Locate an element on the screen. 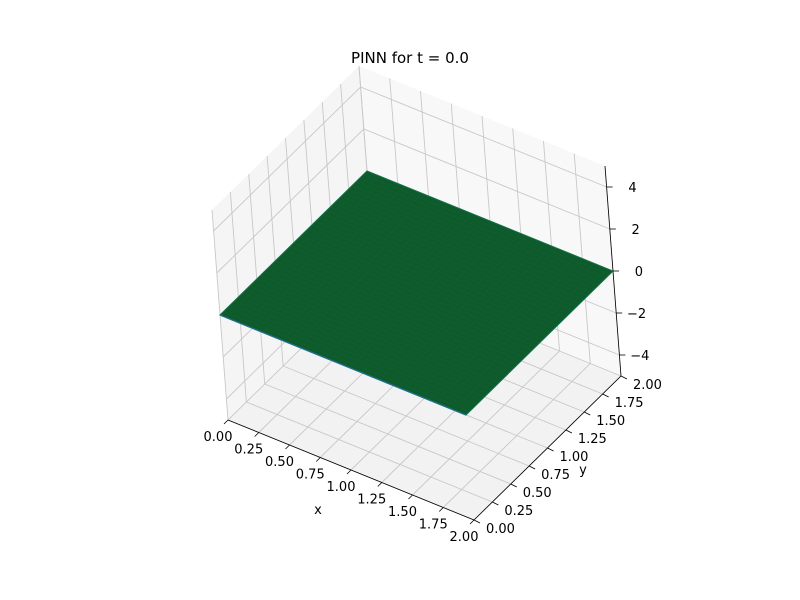 The width and height of the screenshot is (800, 600). x-tick-label: 1.25 is located at coordinates (371, 500).